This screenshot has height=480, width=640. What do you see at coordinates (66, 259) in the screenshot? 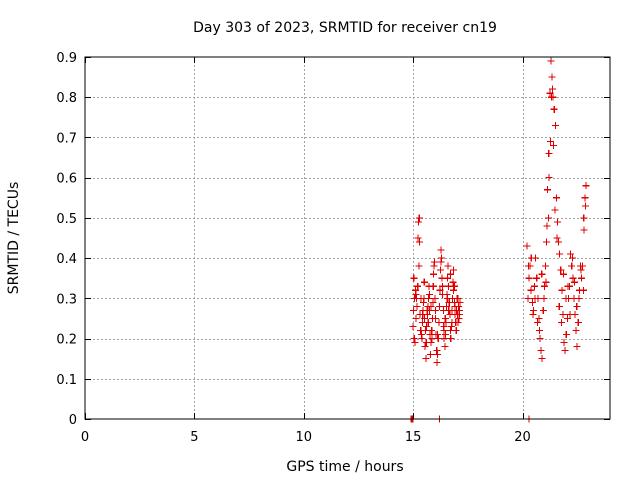
I see `y-tick-label: 0.4` at bounding box center [66, 259].